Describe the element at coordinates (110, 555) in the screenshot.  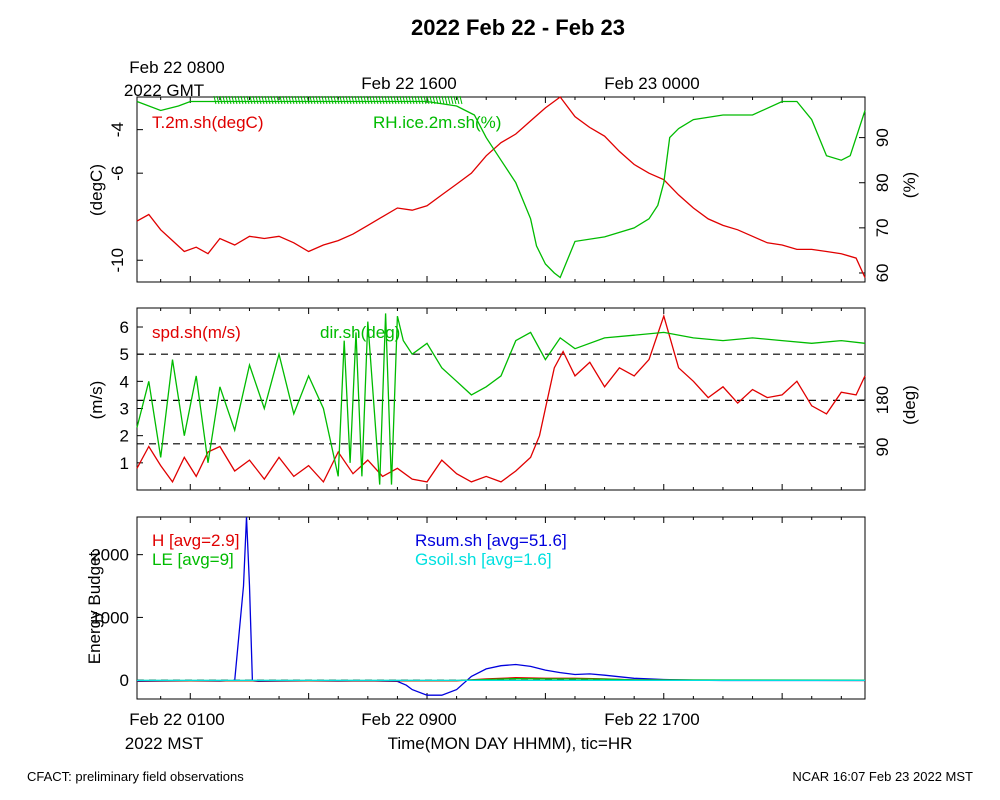
I see `y-tick-label-left: 2000` at that location.